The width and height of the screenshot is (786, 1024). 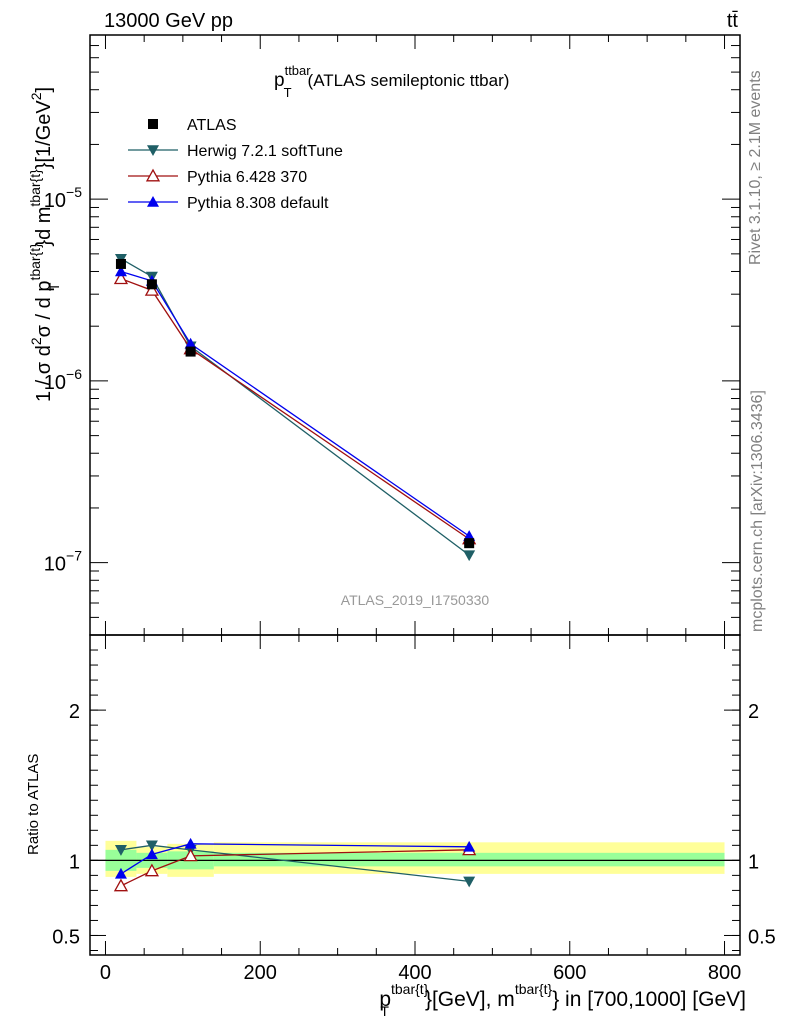 What do you see at coordinates (168, 21) in the screenshot?
I see `energy-label: 13000 GeV pp` at bounding box center [168, 21].